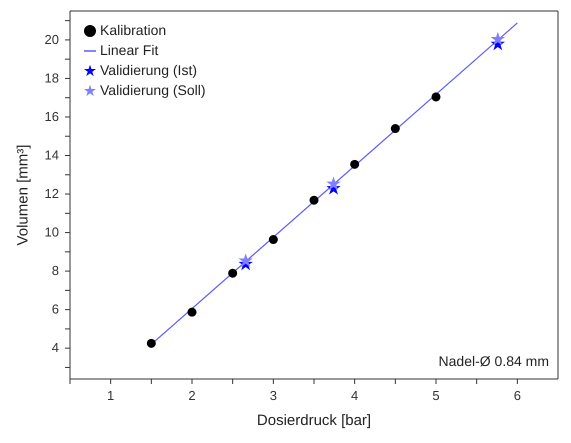 This screenshot has width=571, height=443. I want to click on x-tick-label: 3, so click(273, 395).